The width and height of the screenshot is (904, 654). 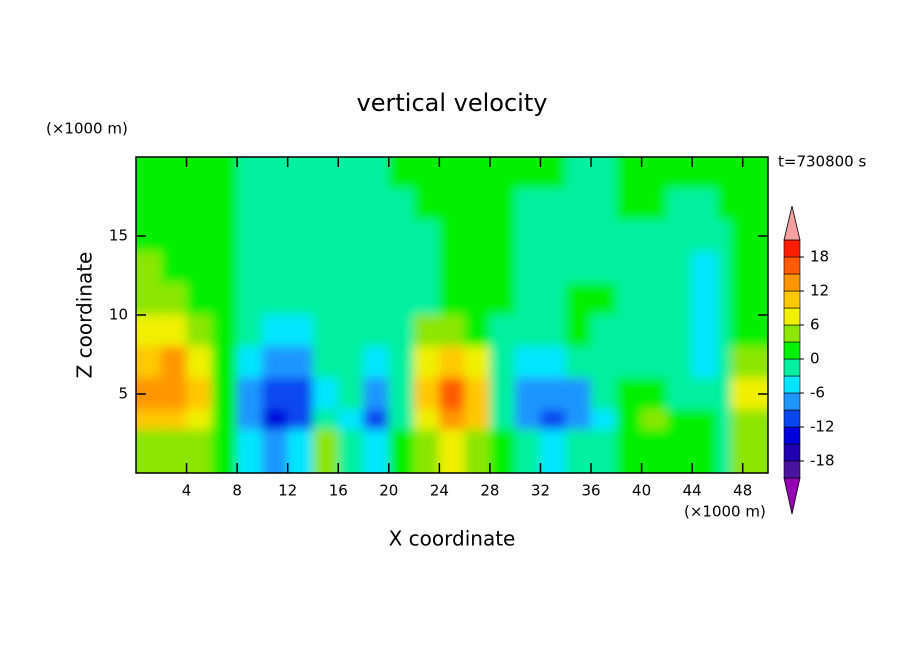 What do you see at coordinates (287, 491) in the screenshot?
I see `x-tick-label: 12` at bounding box center [287, 491].